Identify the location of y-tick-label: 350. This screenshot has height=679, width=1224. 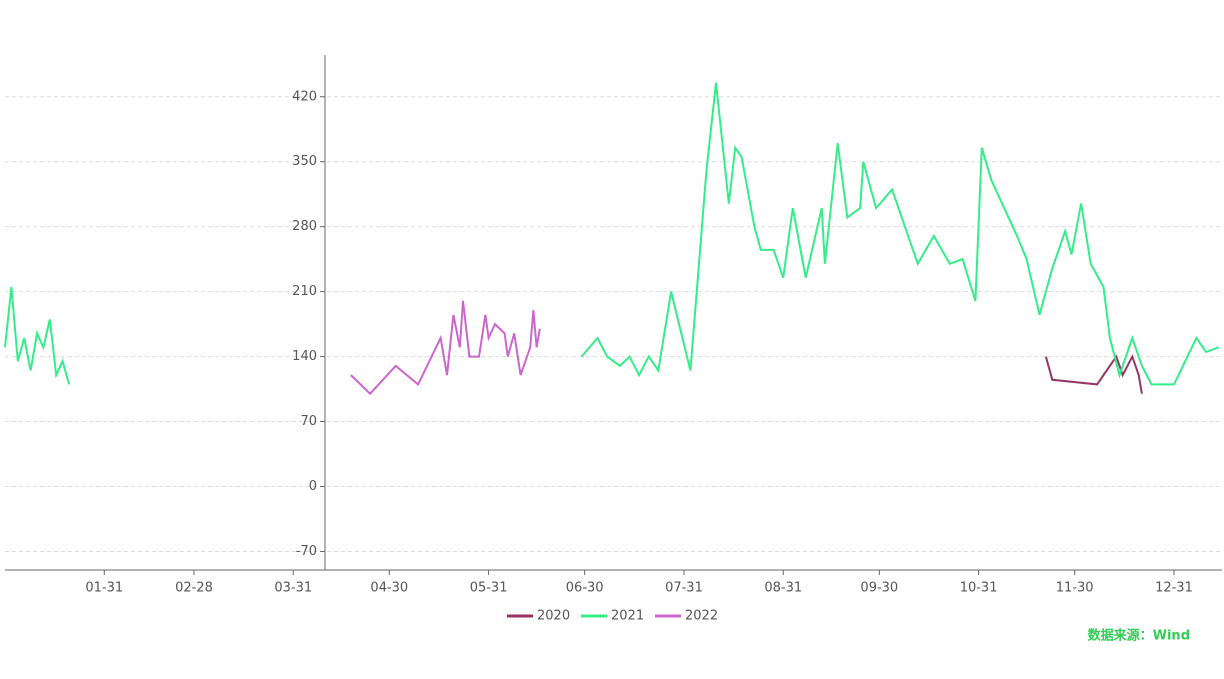
(304, 161).